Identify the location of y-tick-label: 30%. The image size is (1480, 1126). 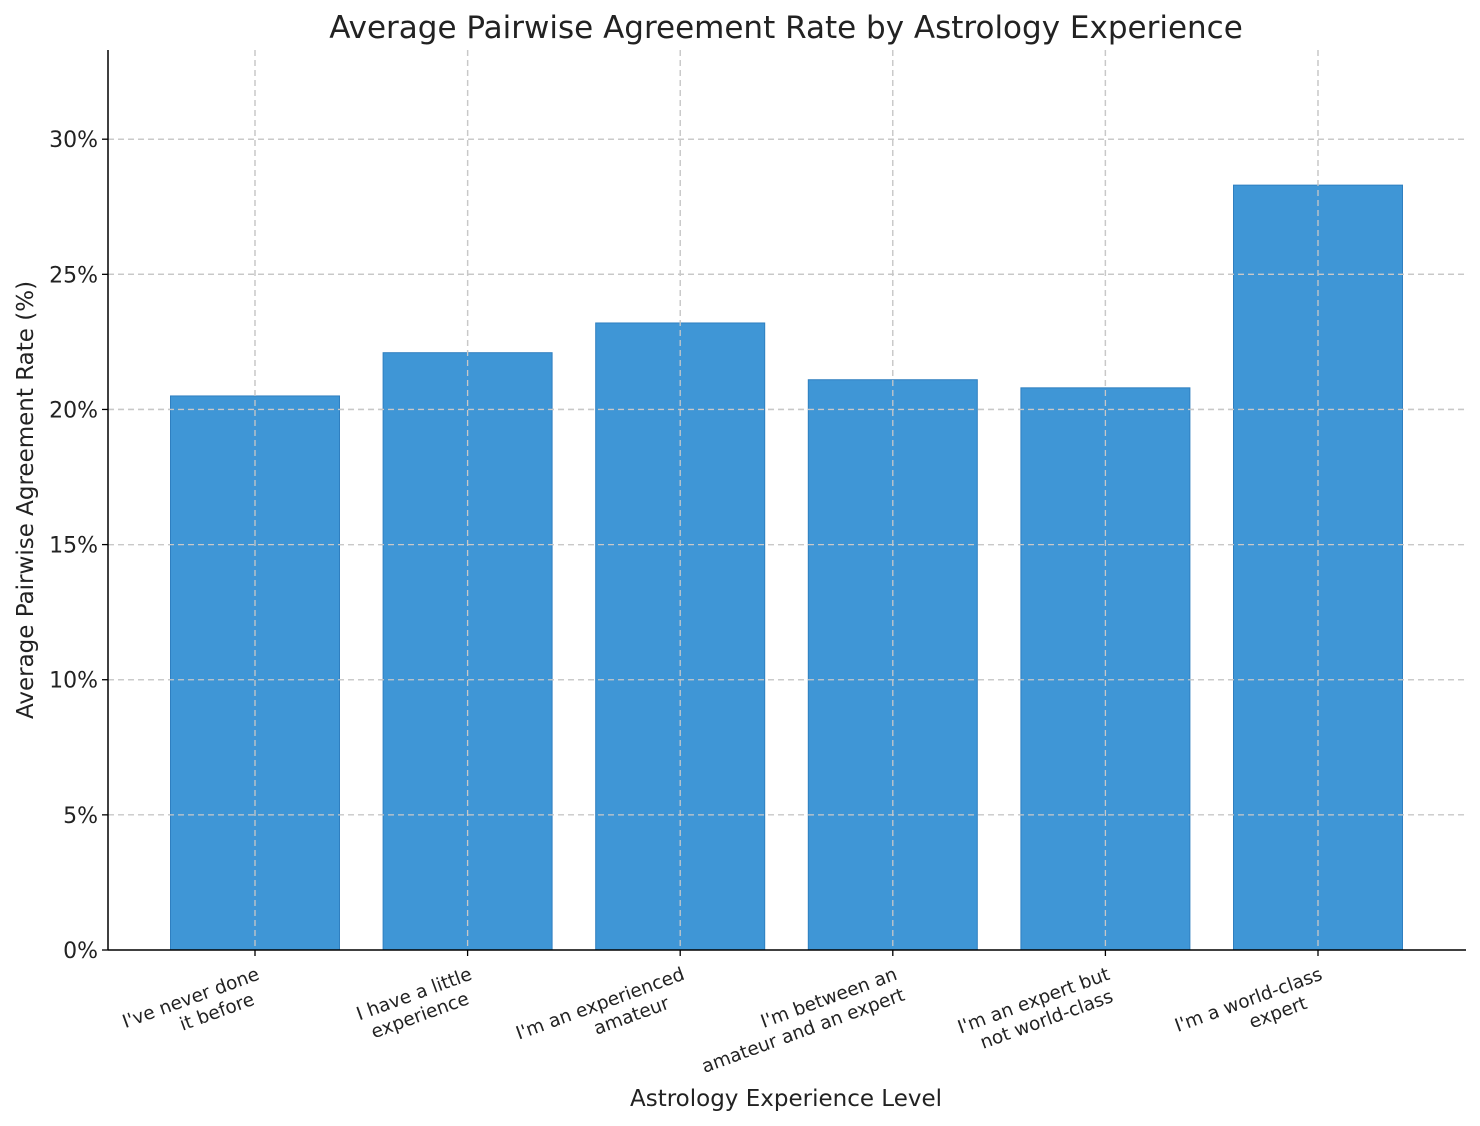
(73, 140).